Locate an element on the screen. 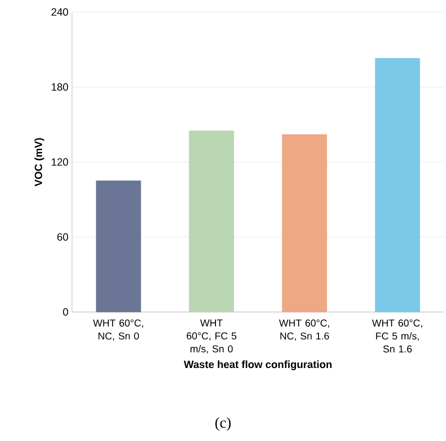 The width and height of the screenshot is (446, 441). x-tick-label: WHT 60°C, FC 5 m/s, Sn 0 is located at coordinates (211, 337).